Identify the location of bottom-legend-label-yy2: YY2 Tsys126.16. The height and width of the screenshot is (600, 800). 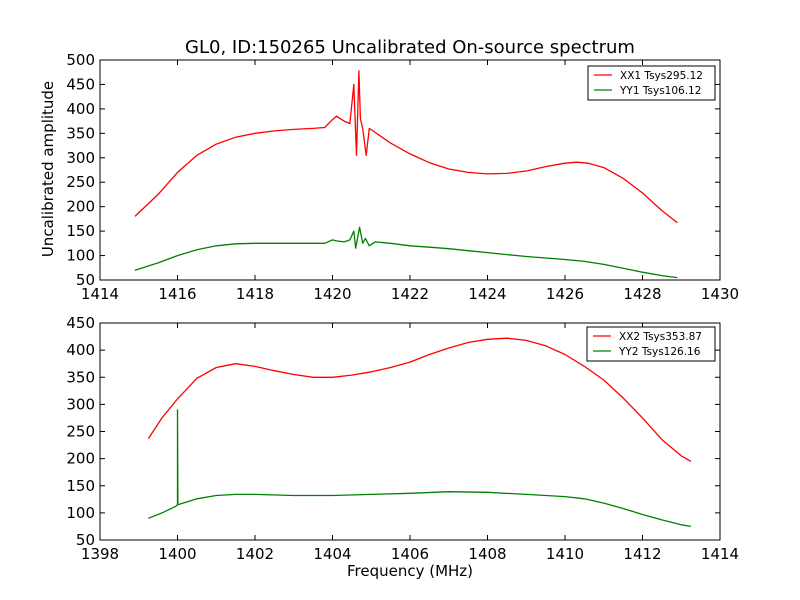
(659, 352).